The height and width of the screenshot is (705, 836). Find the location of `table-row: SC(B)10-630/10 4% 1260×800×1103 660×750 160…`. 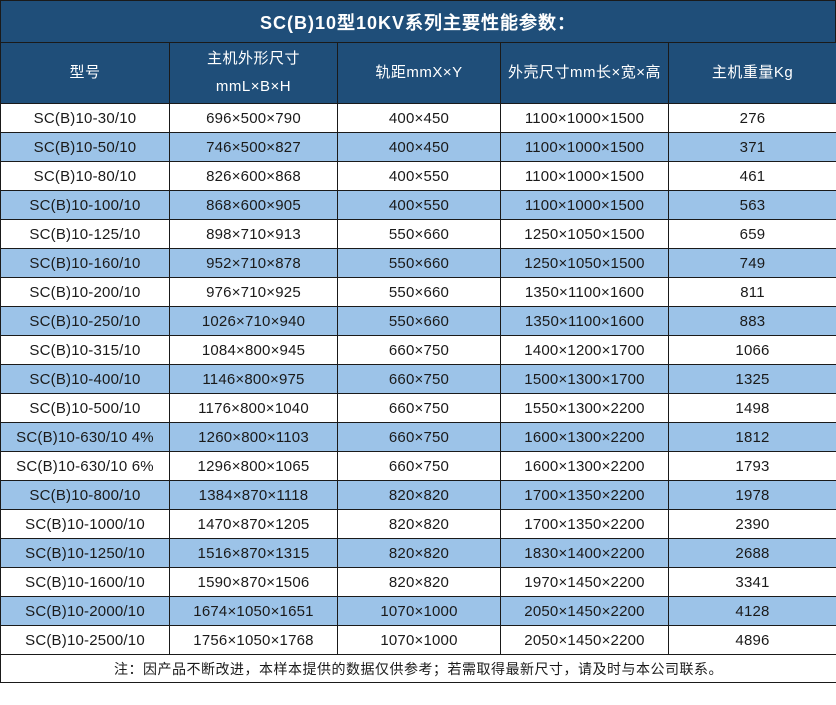

table-row: SC(B)10-630/10 4% 1260×800×1103 660×750 160… is located at coordinates (418, 437).